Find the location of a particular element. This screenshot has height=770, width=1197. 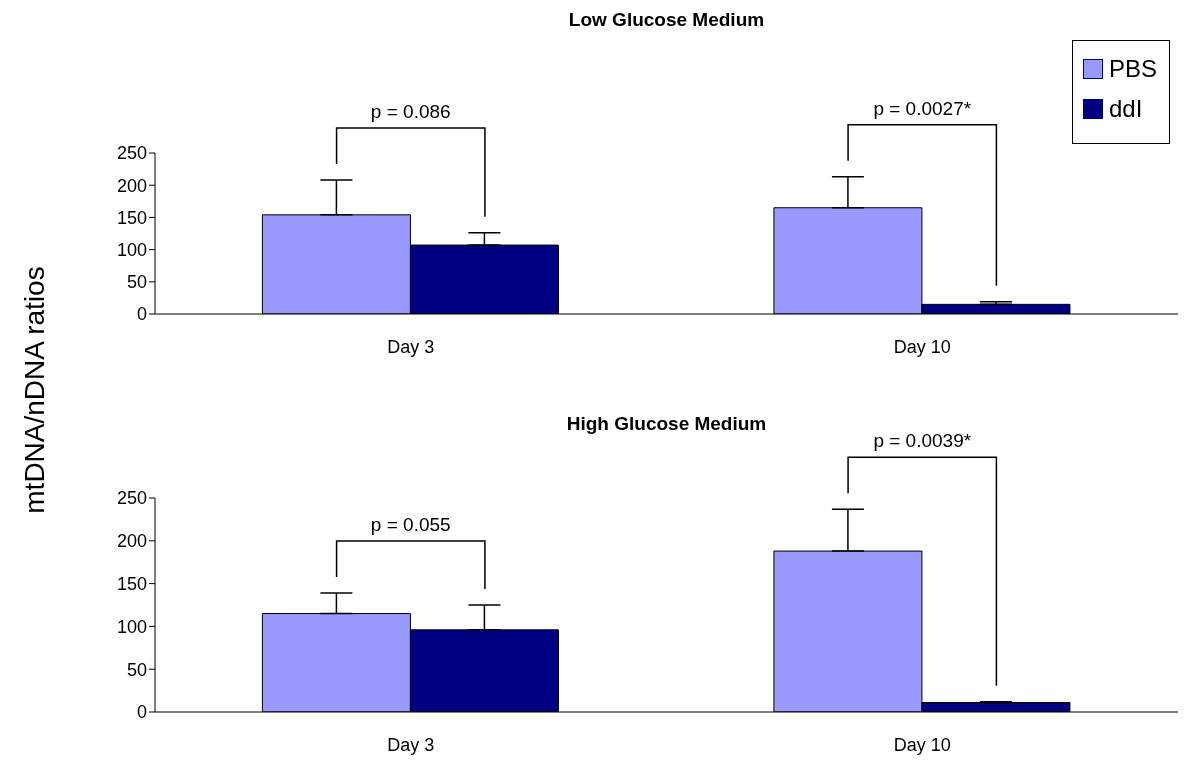

legend-label: ddI is located at coordinates (1125, 109).